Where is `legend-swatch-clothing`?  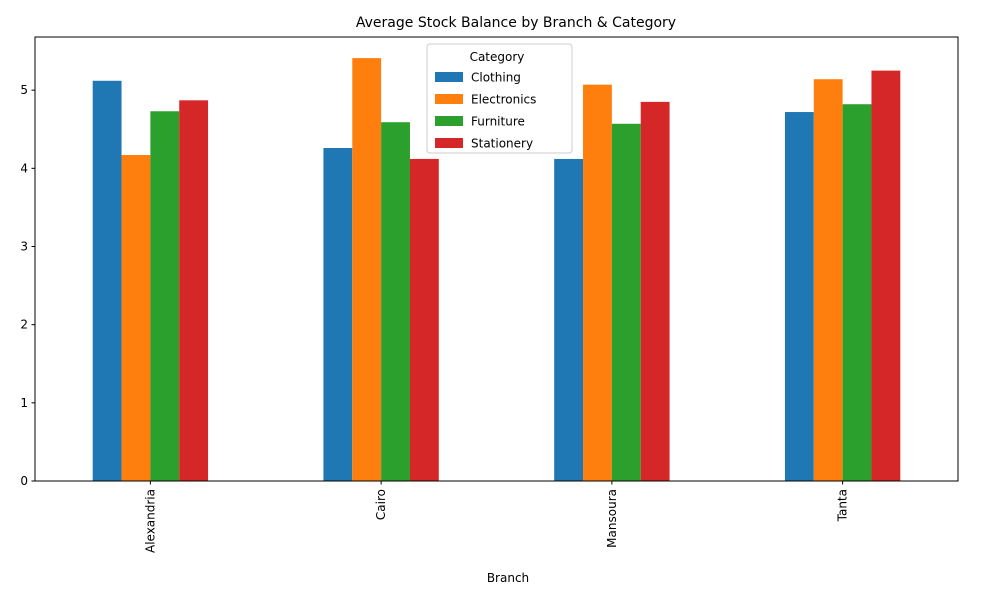 legend-swatch-clothing is located at coordinates (449, 77).